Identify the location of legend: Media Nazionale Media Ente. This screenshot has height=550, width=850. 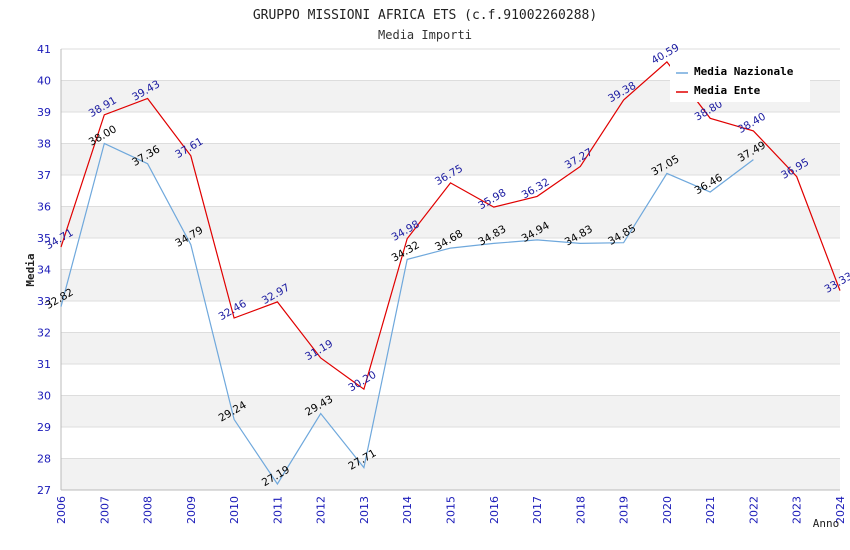
(740, 81).